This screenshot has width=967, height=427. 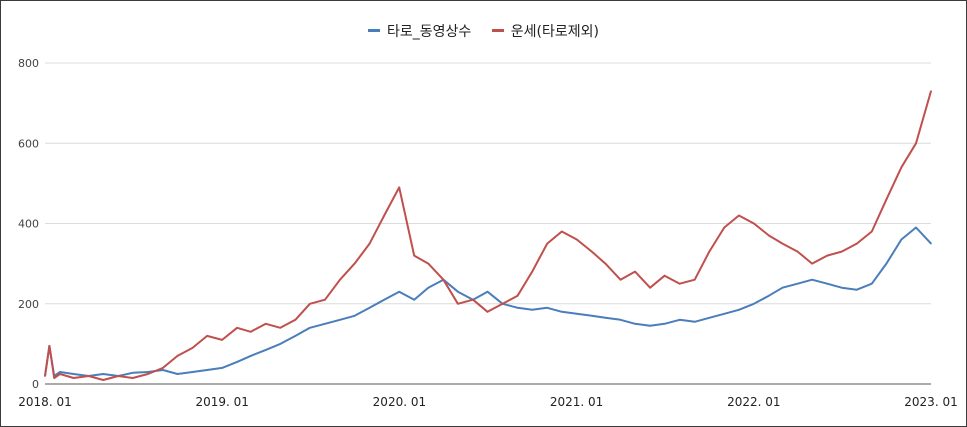 I want to click on y-tick-label: 400, so click(x=28, y=224).